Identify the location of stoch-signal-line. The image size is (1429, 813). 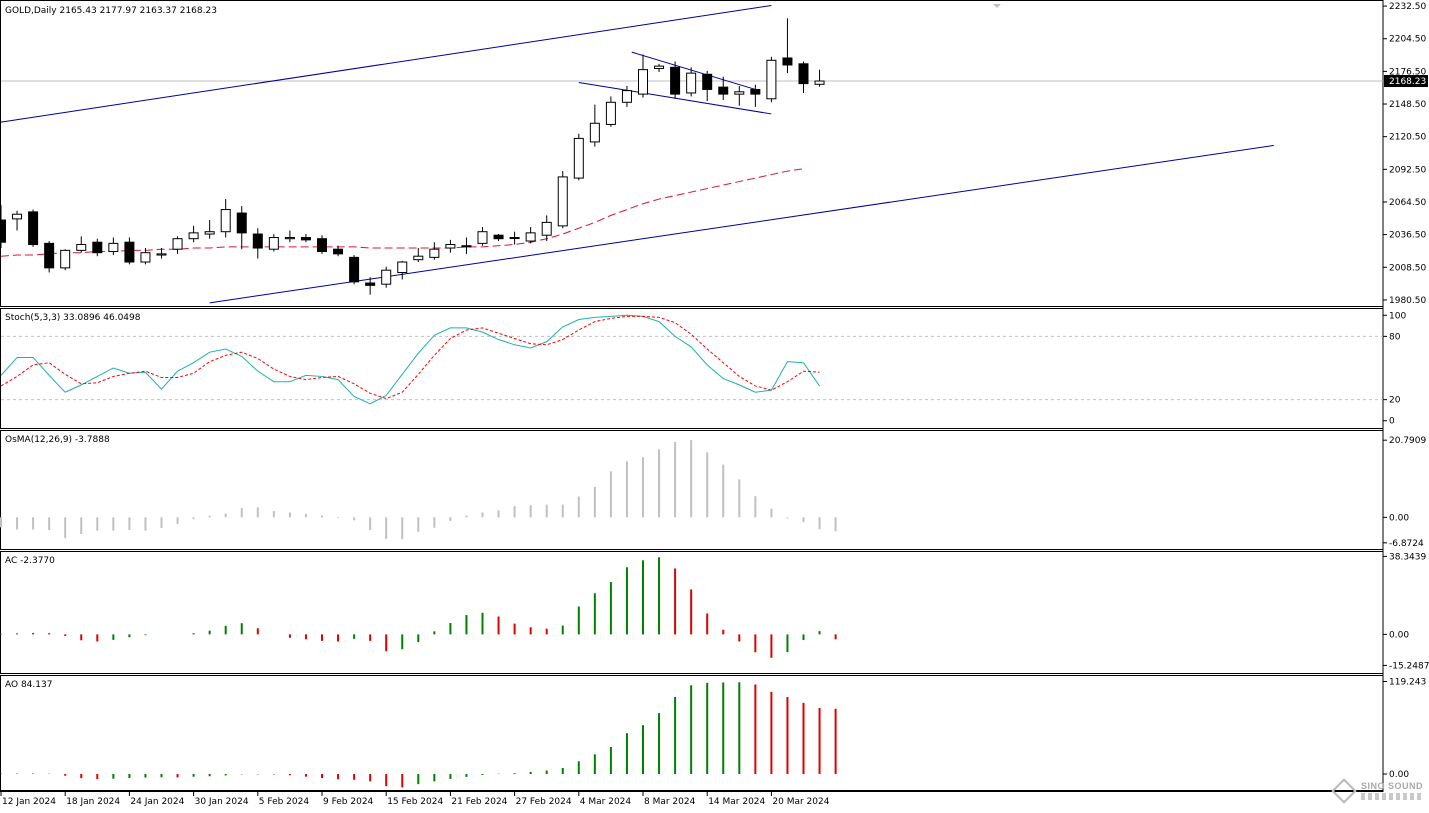
(410, 357).